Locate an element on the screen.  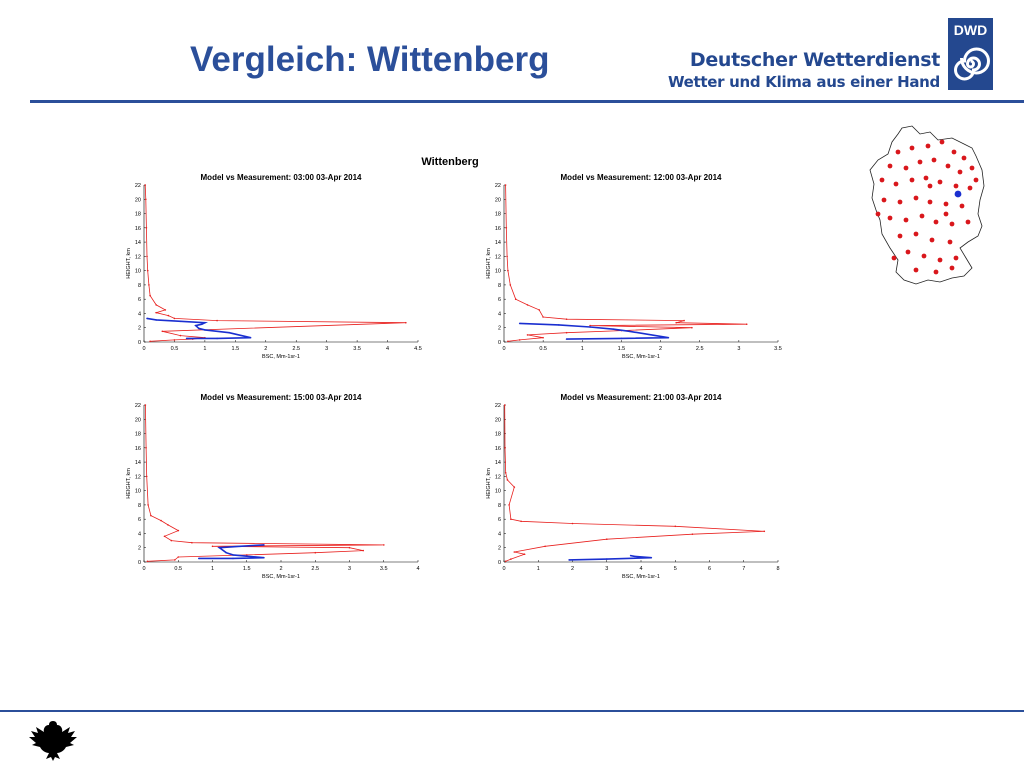
y-tick-label: 10 is located at coordinates (498, 272).